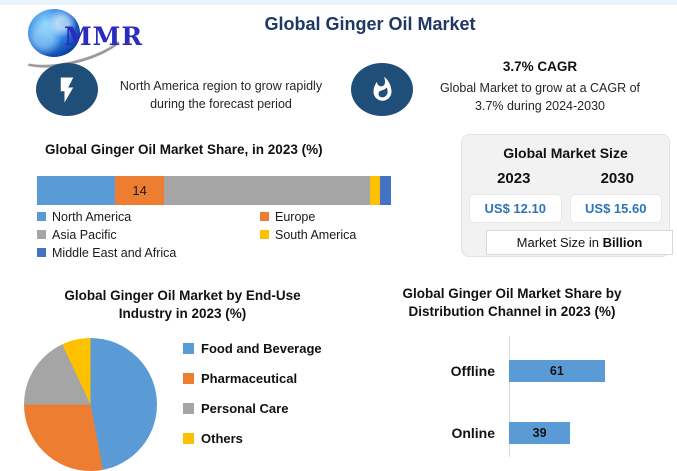 The image size is (677, 471). Describe the element at coordinates (245, 408) in the screenshot. I see `legend-label: Personal Care` at that location.